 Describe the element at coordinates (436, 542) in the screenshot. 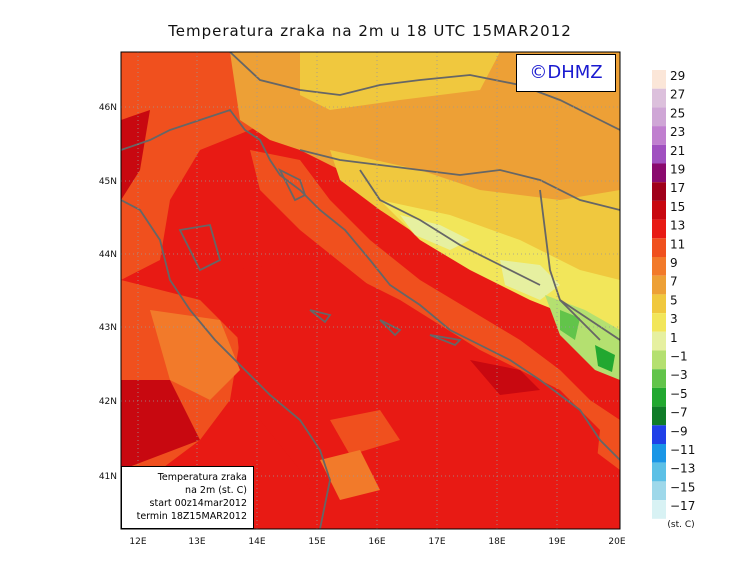

I see `lon-tick: 17E` at that location.